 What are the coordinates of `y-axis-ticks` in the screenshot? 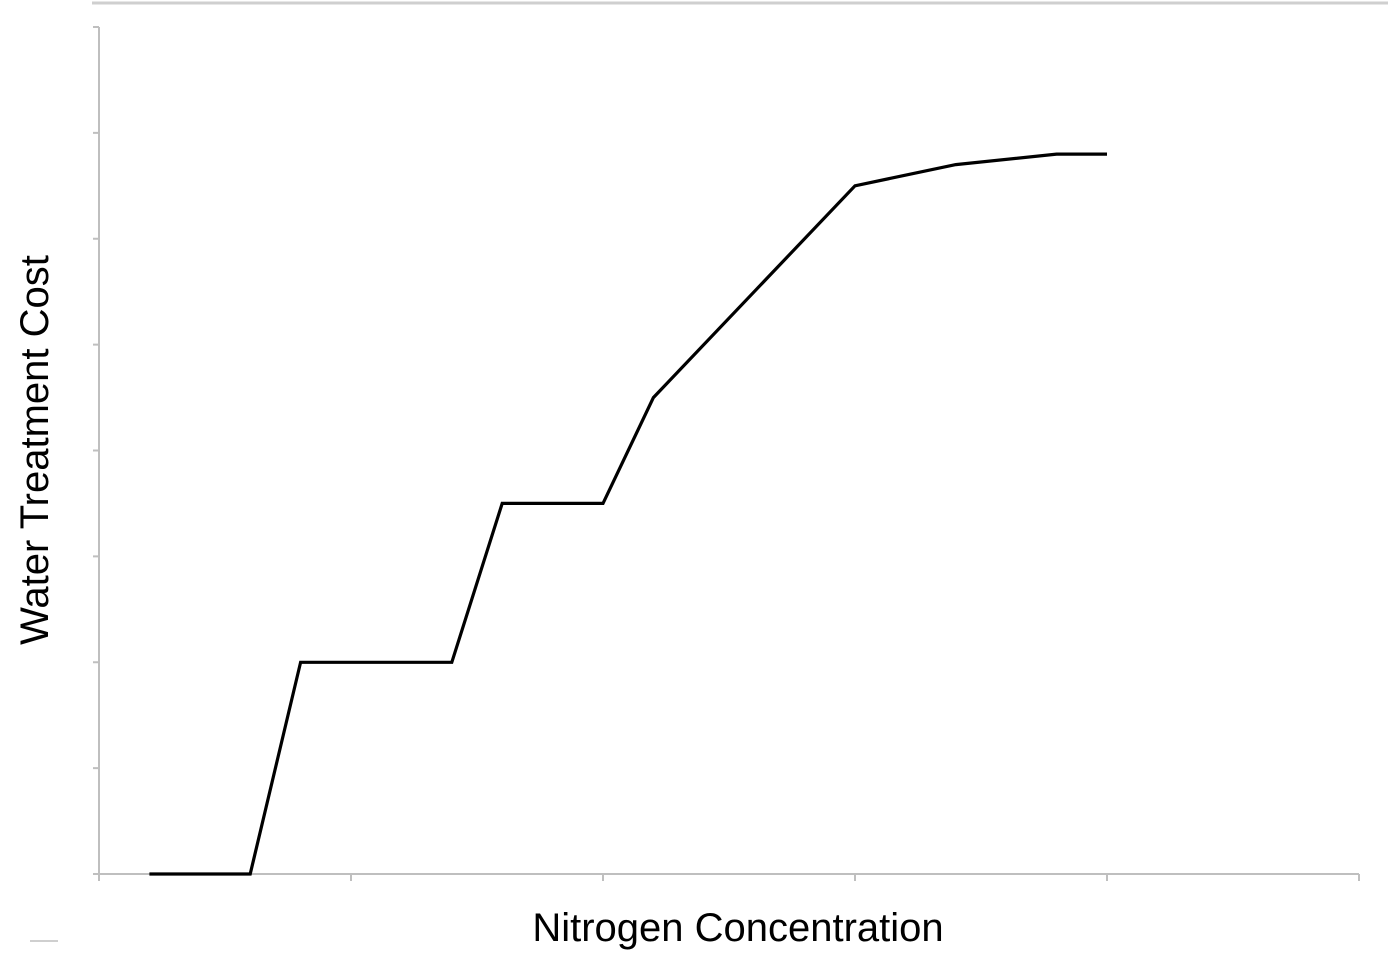 It's located at (96, 450).